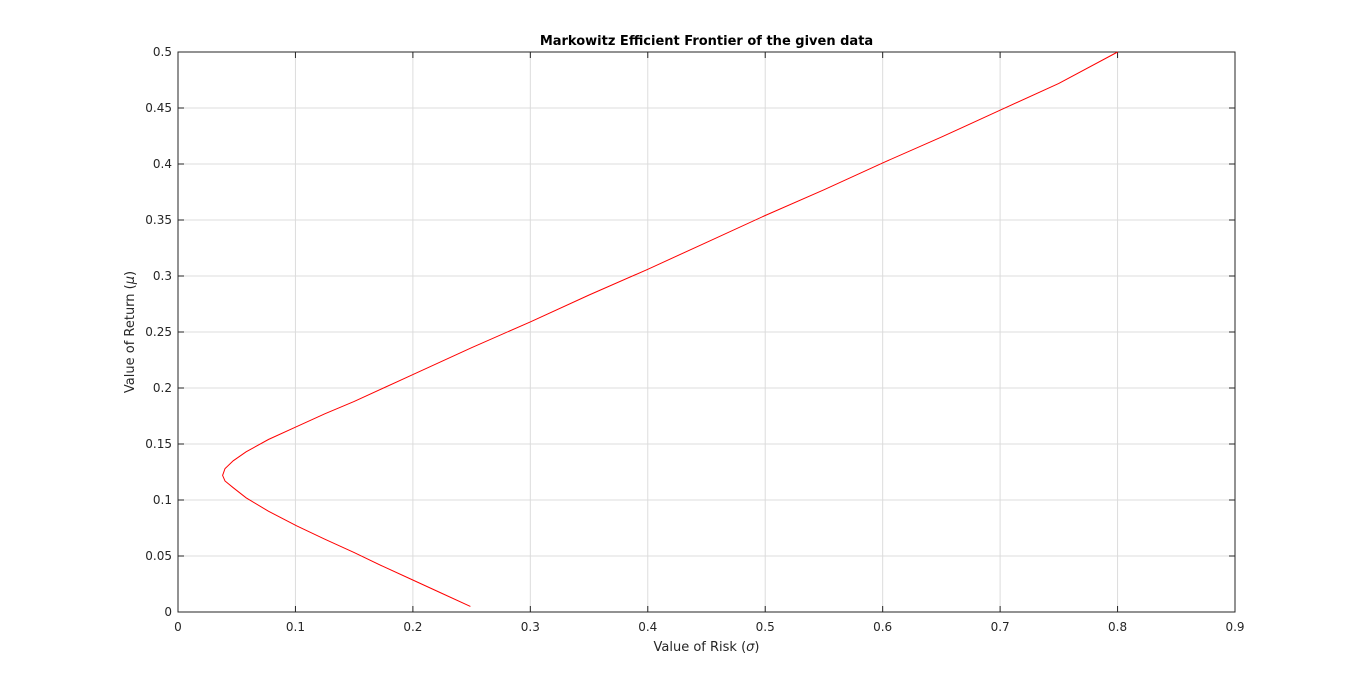  What do you see at coordinates (168, 612) in the screenshot?
I see `y-tick-label: 0` at bounding box center [168, 612].